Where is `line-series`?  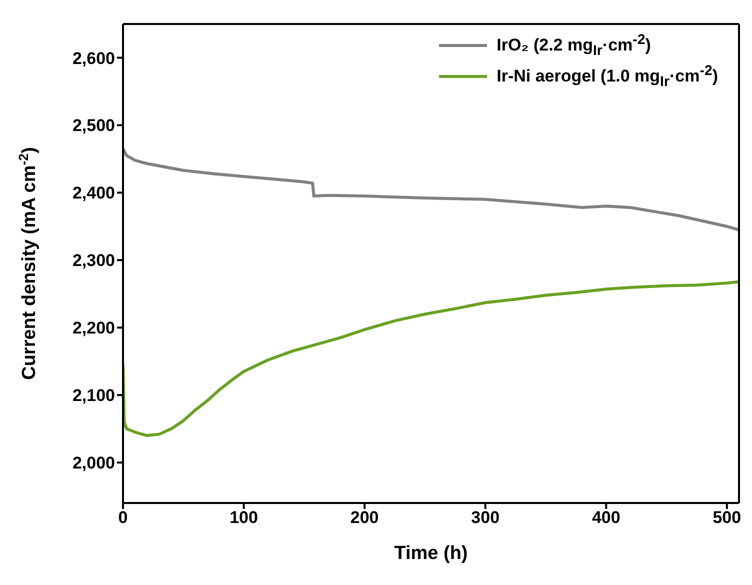
line-series is located at coordinates (431, 189).